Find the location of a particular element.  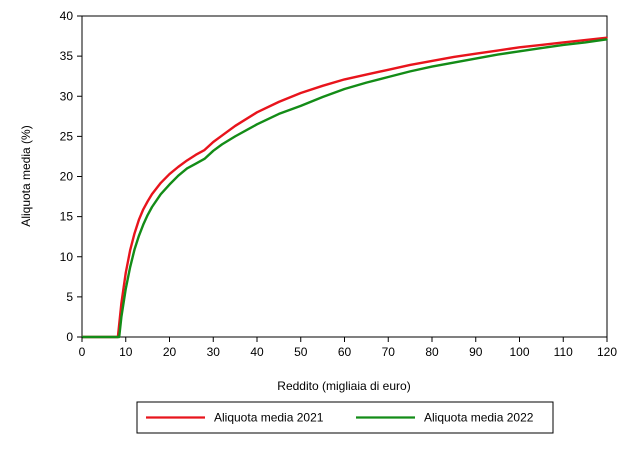

legend-label-2022: Aliquota media 2022 is located at coordinates (479, 418).